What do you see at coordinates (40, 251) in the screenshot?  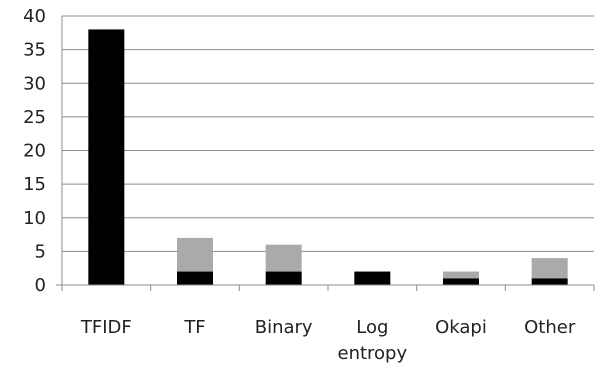 I see `y-tick-label: 5` at bounding box center [40, 251].